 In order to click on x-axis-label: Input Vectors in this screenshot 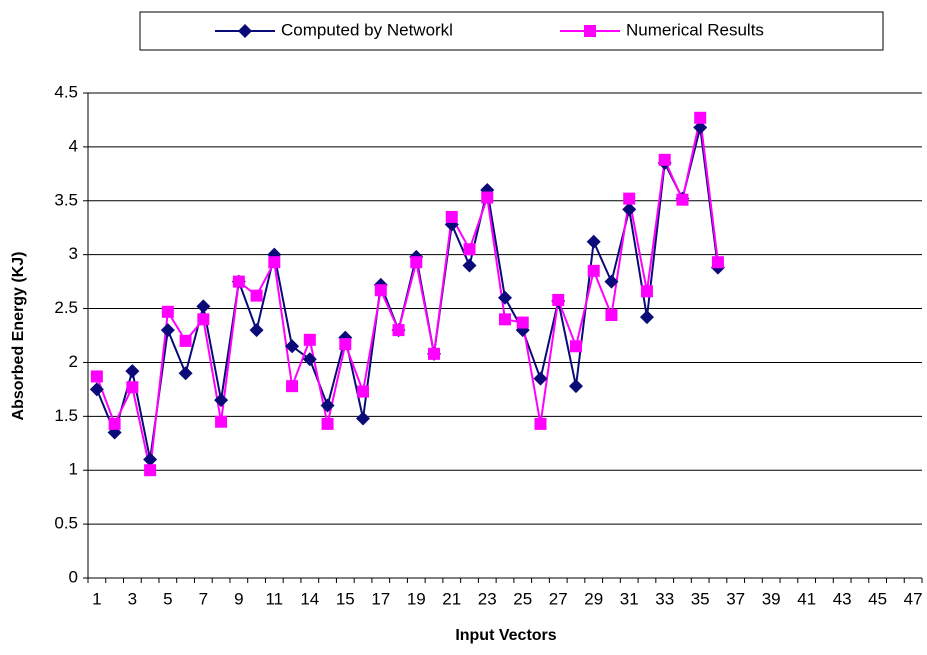, I will do `click(505, 635)`.